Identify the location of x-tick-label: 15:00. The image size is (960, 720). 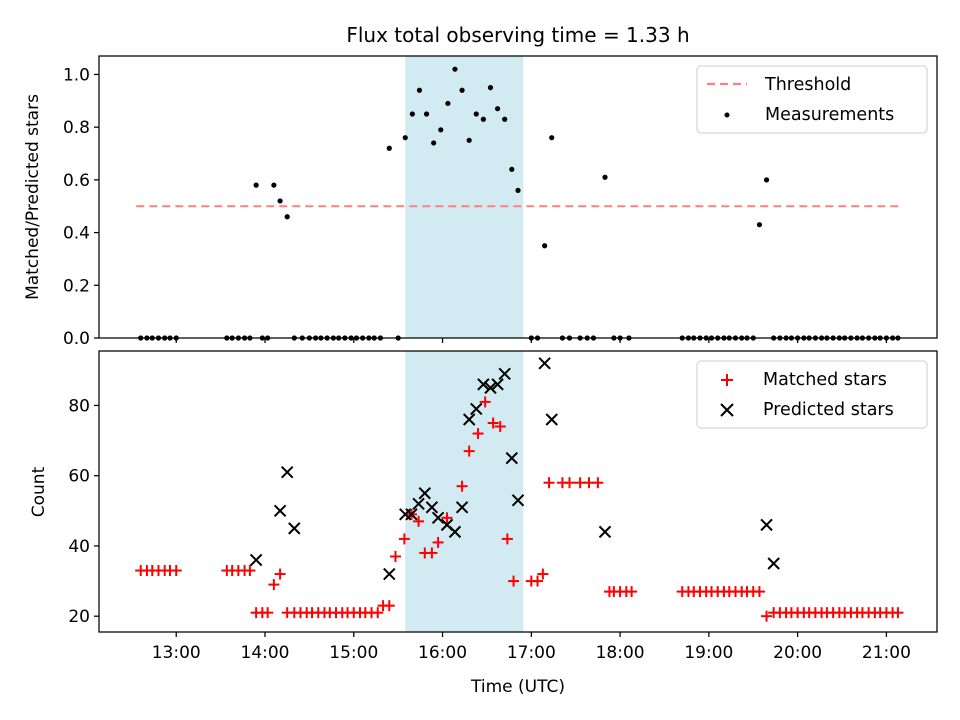
(353, 653).